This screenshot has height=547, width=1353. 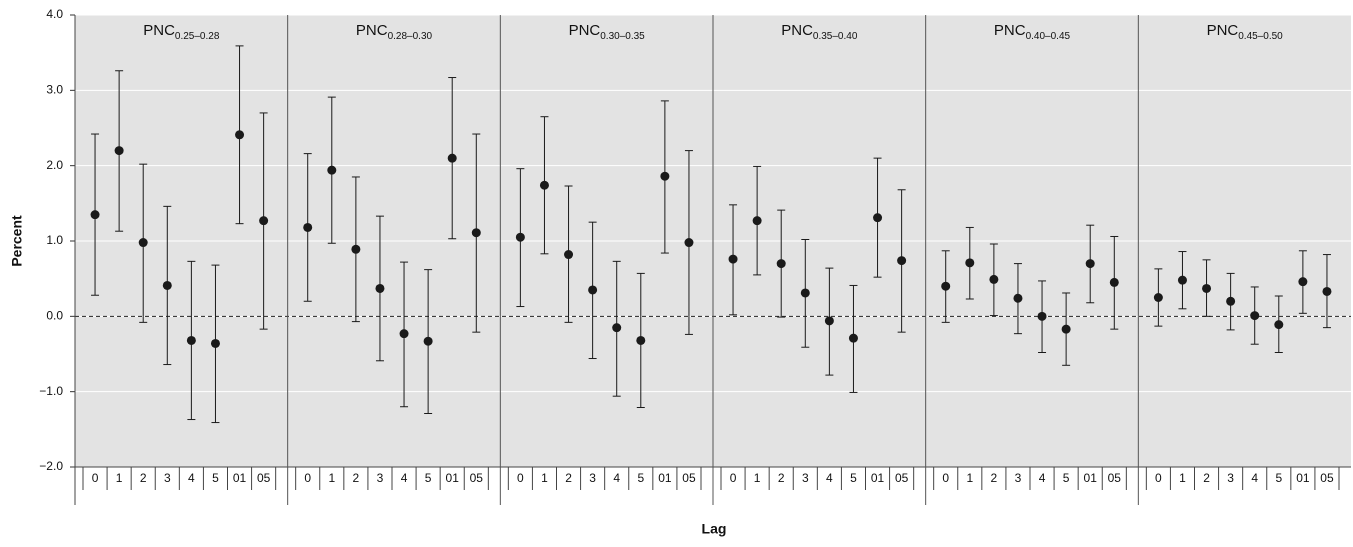 I want to click on panel-title: PNC0.28–0.30, so click(x=394, y=32).